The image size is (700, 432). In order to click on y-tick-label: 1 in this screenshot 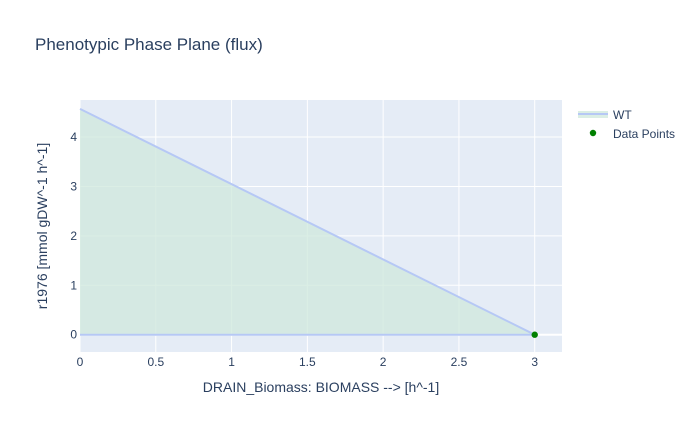, I will do `click(73, 285)`.